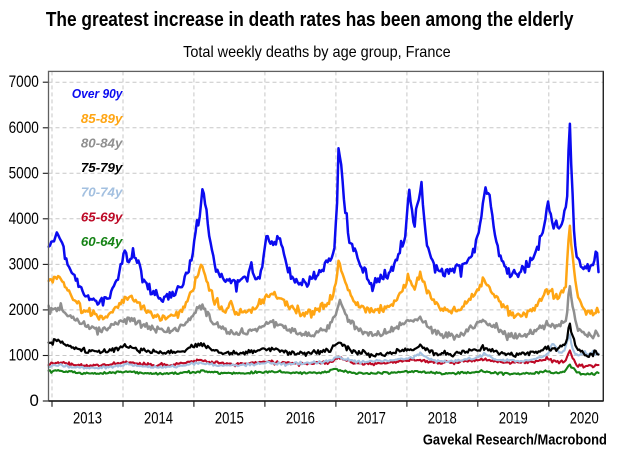 The height and width of the screenshot is (465, 620). What do you see at coordinates (24, 355) in the screenshot?
I see `svg-text: 1000` at bounding box center [24, 355].